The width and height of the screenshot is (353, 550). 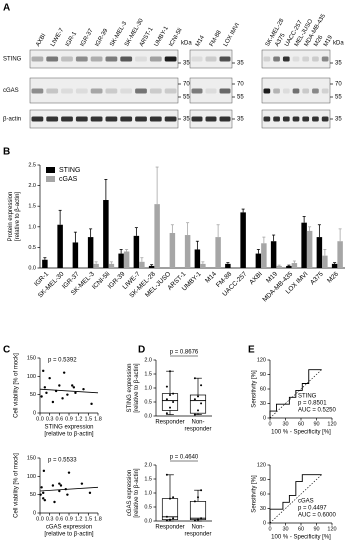 What do you see at coordinates (184, 353) in the screenshot?
I see `p-value: p = 0.8676` at bounding box center [184, 353].